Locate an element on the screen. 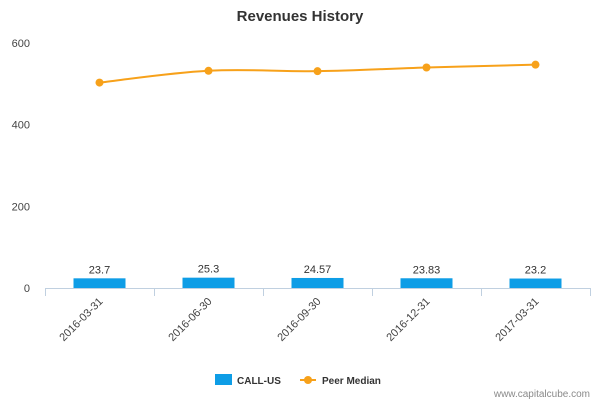 The height and width of the screenshot is (400, 600). bar-data-label: 24.57 is located at coordinates (318, 270).